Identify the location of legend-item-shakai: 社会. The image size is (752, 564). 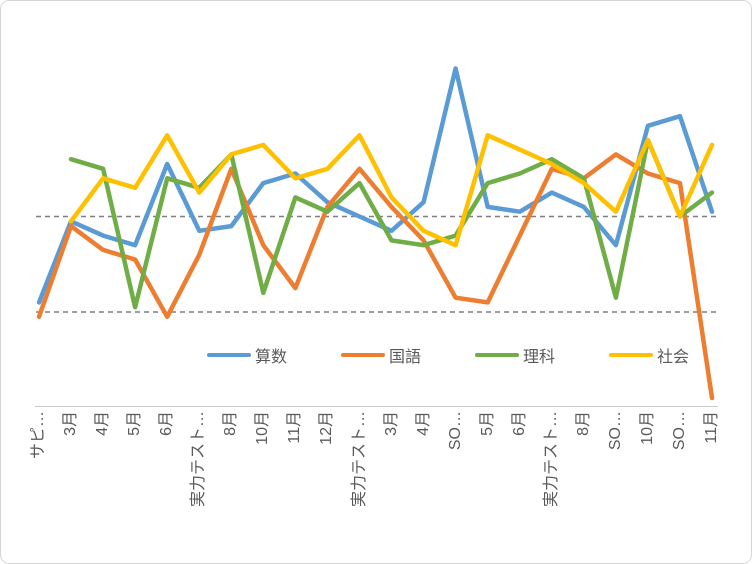
(649, 355).